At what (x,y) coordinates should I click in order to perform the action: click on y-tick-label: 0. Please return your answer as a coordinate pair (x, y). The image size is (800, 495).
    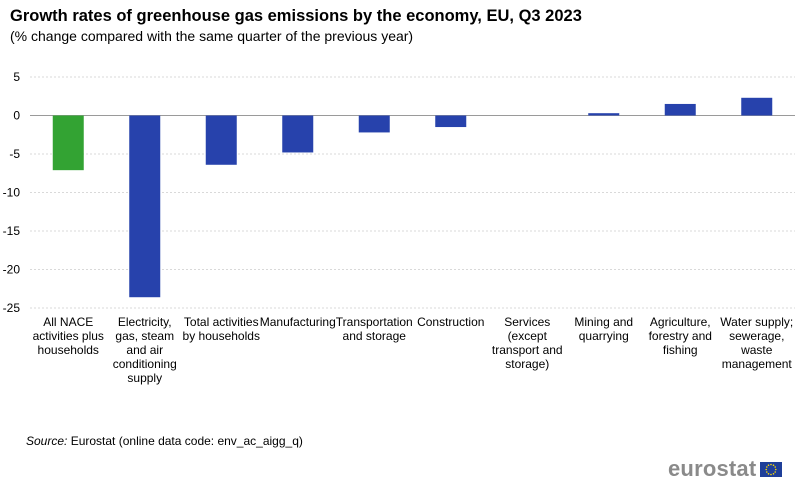
    Looking at the image, I should click on (16, 116).